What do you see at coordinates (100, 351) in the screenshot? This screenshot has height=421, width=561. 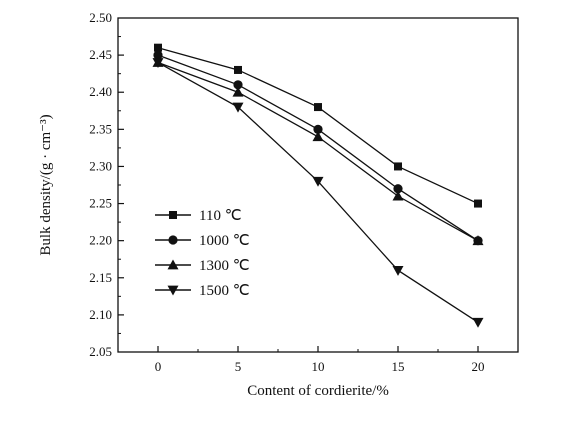 I see `y-tick-label: 2.05` at bounding box center [100, 351].